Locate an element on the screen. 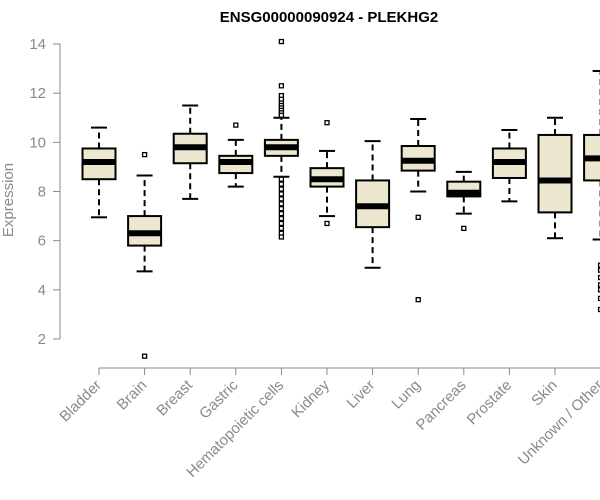 The image size is (600, 500). box-hematopoietic-cells is located at coordinates (281, 139).